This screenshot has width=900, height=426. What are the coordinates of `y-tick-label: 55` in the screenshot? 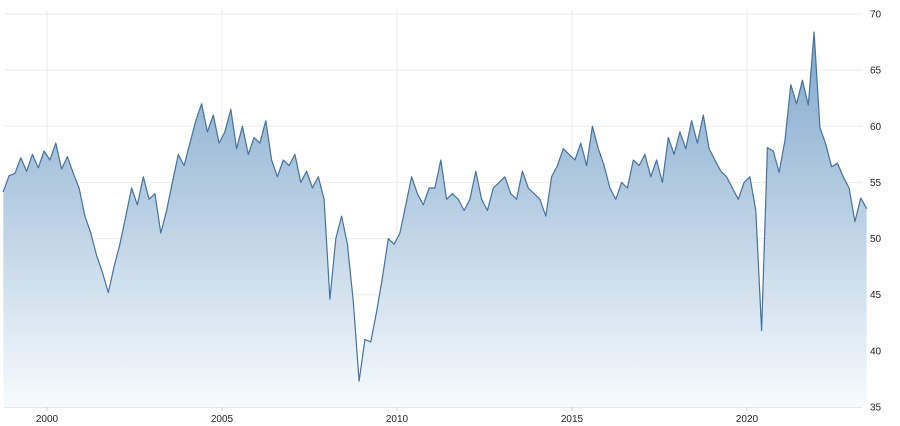 It's located at (876, 183).